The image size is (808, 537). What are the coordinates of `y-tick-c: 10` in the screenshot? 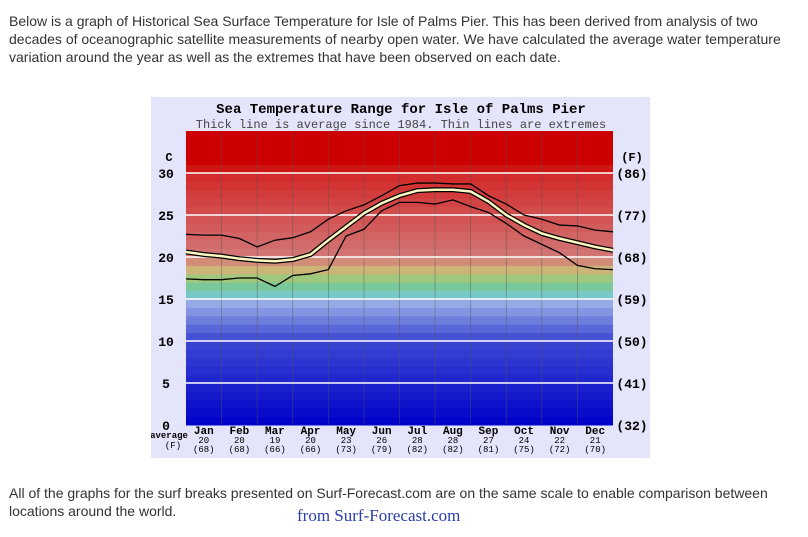 It's located at (166, 342).